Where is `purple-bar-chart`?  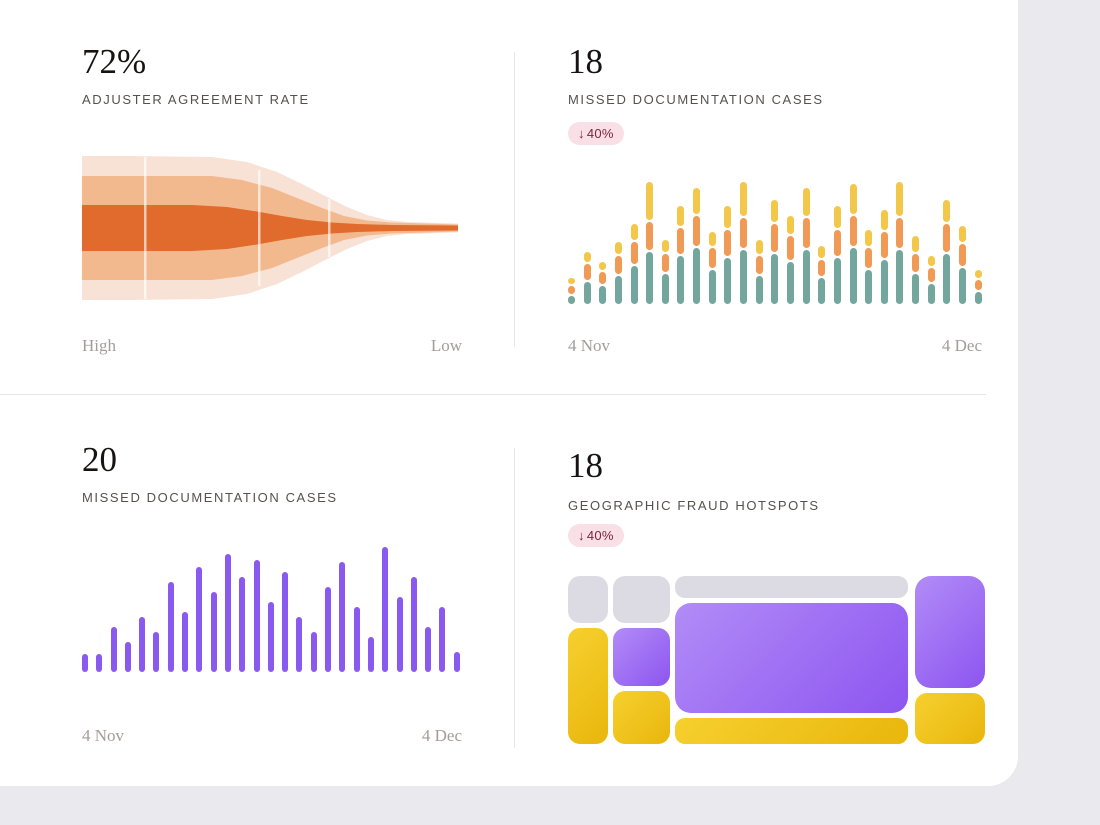 purple-bar-chart is located at coordinates (271, 609).